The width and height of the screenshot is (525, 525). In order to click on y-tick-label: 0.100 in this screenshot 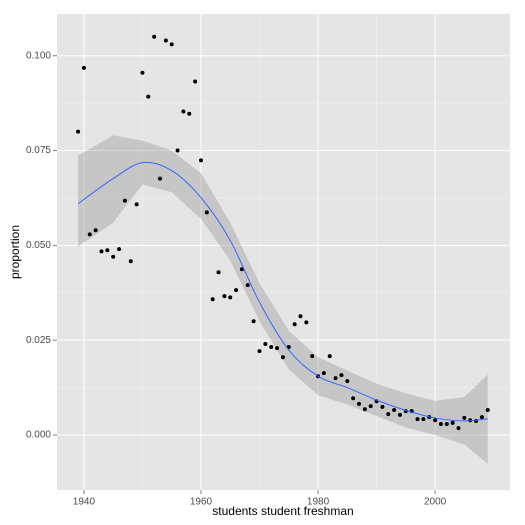, I will do `click(38, 55)`.